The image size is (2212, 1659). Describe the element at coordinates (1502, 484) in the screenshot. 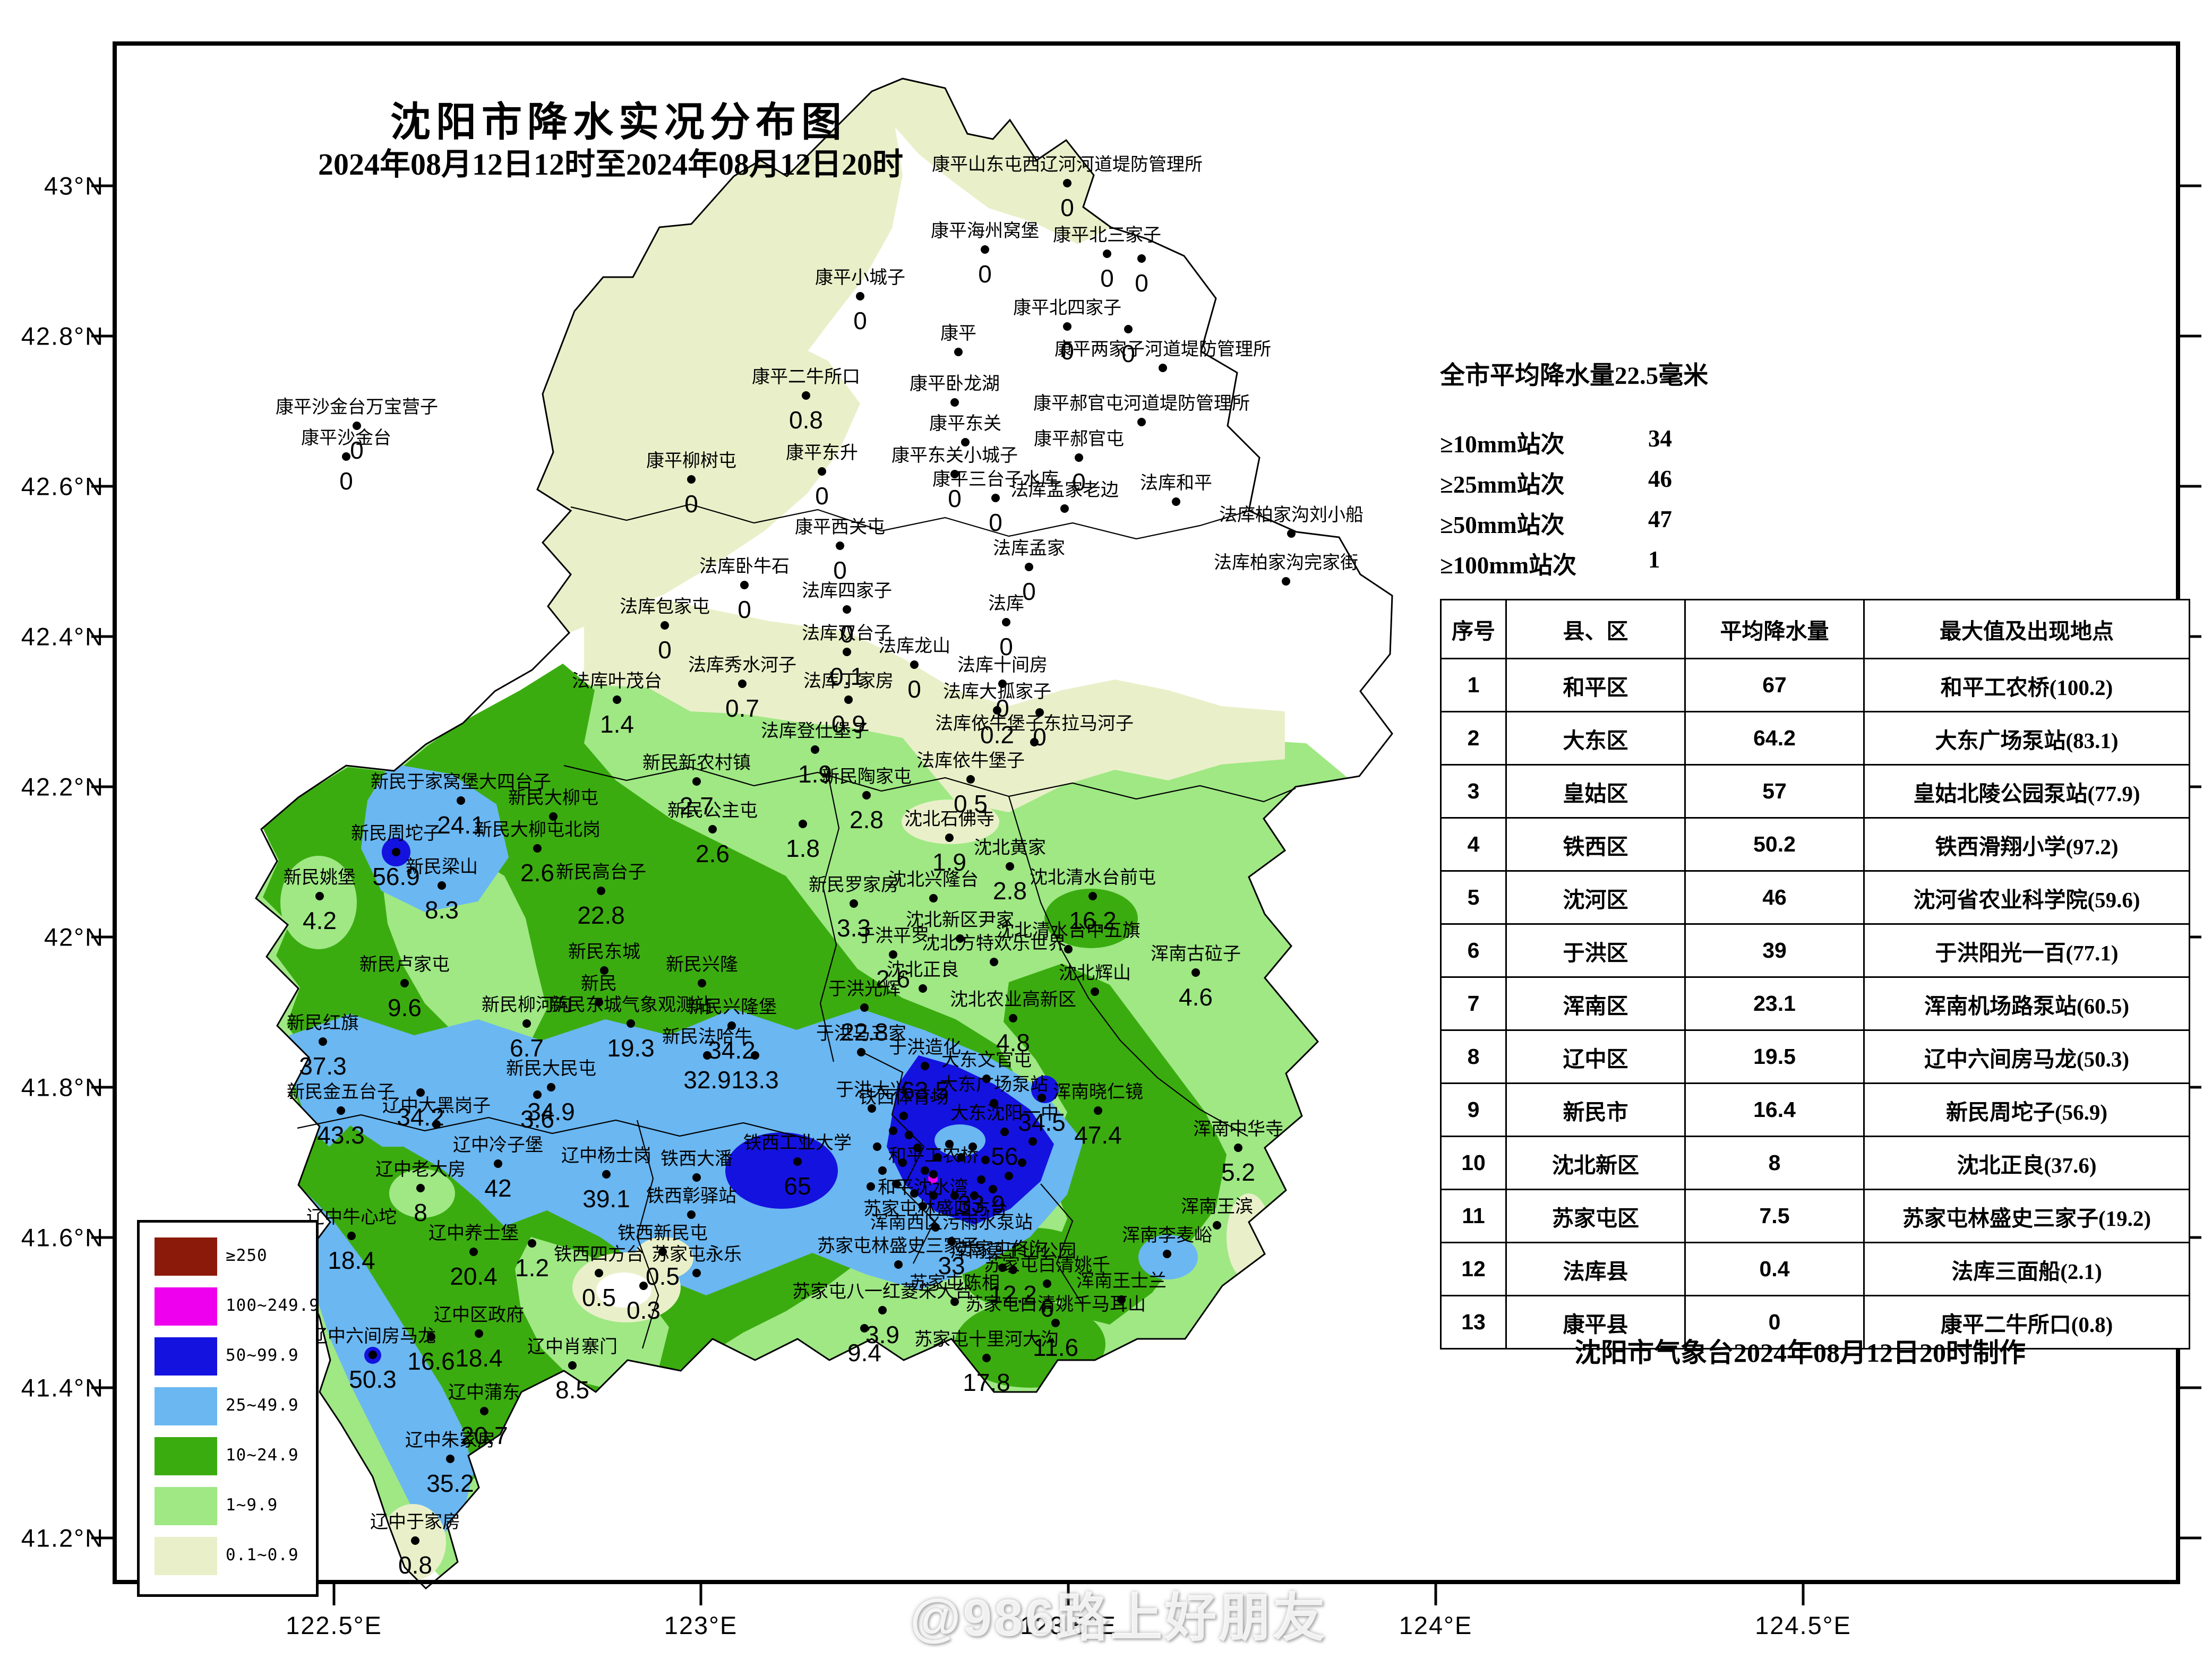

I see `stat-label: ≥25mm站次` at that location.